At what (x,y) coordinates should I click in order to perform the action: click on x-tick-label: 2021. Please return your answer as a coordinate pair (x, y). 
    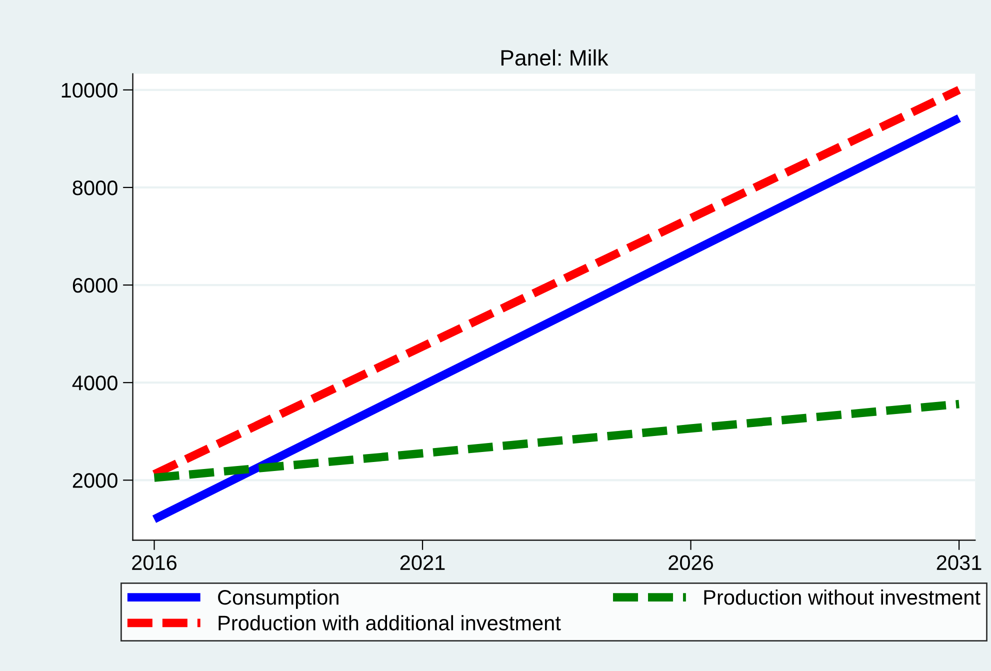
    Looking at the image, I should click on (422, 562).